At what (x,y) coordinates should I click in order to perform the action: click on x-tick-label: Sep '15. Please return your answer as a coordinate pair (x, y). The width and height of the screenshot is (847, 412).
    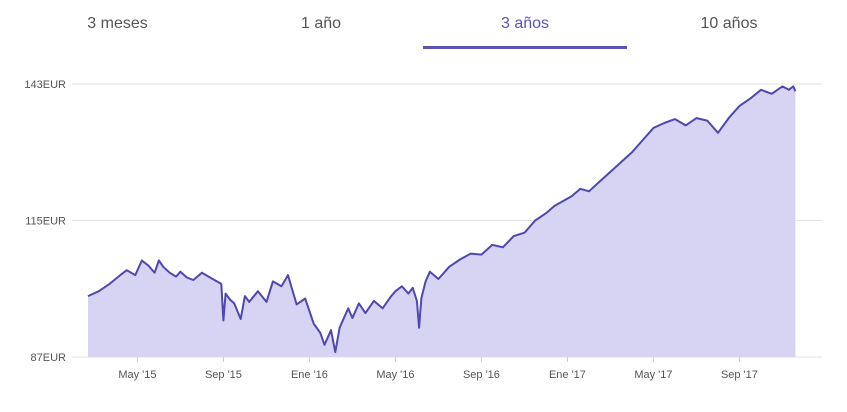
    Looking at the image, I should click on (223, 375).